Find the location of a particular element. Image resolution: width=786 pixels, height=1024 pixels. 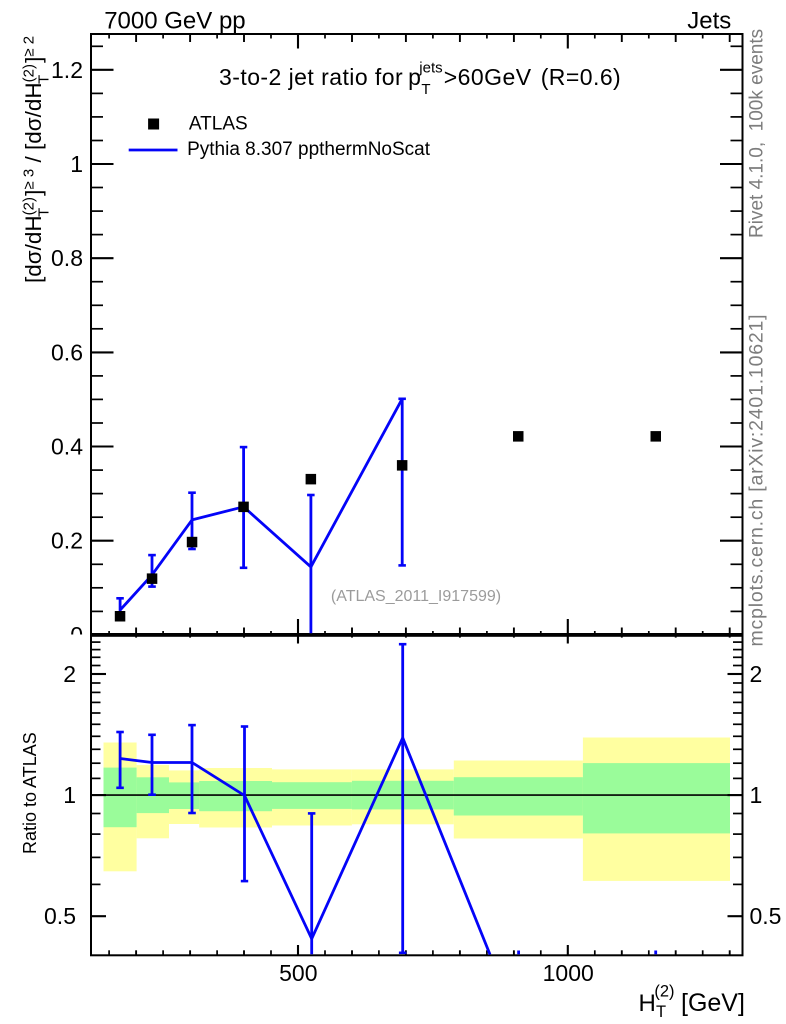

svg-text: 0.8 is located at coordinates (67, 258).